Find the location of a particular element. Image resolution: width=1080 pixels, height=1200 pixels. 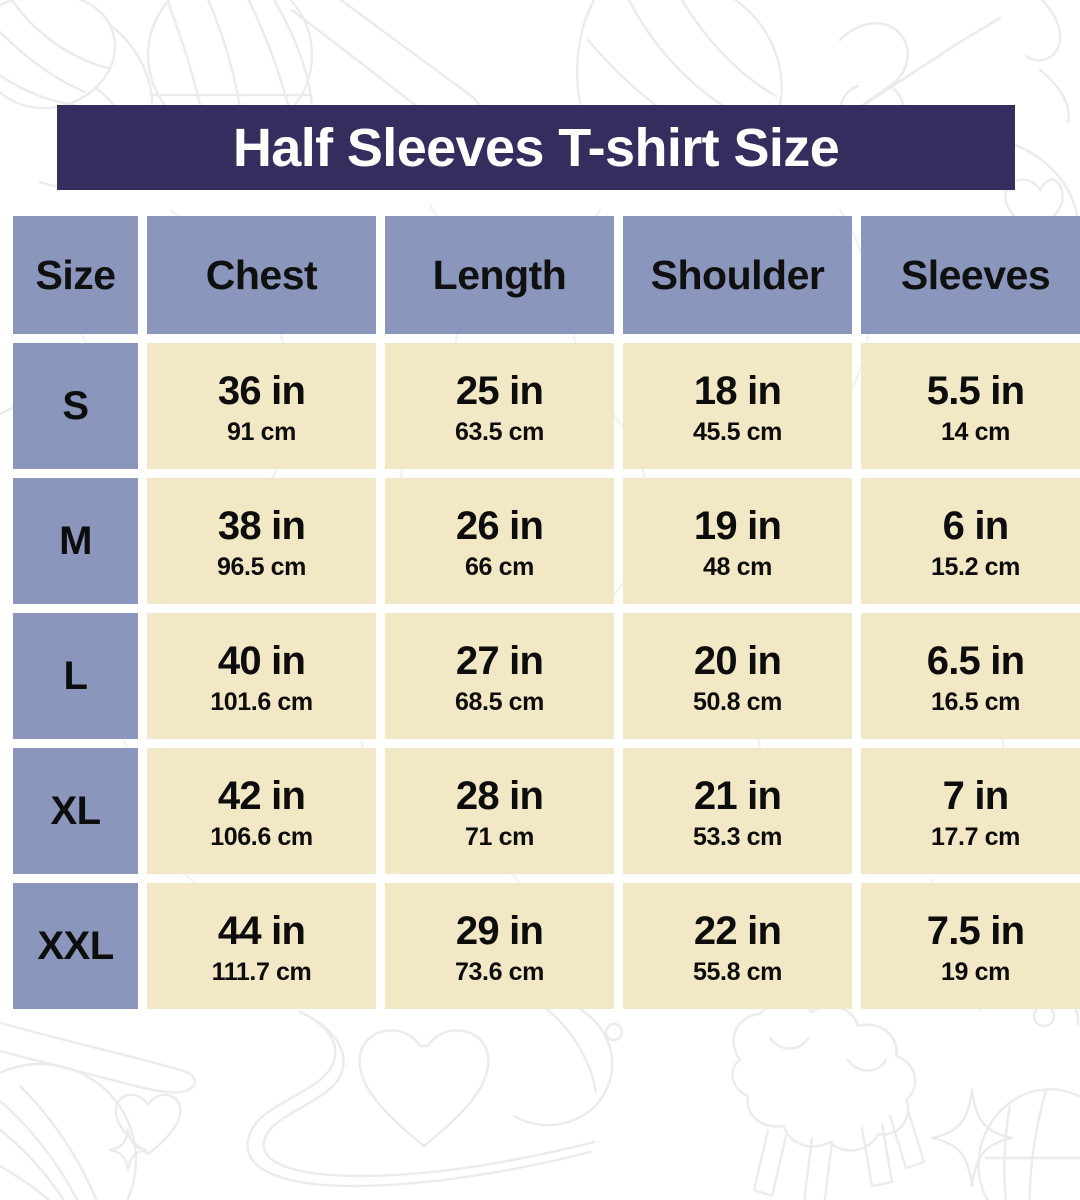

size-cell: L is located at coordinates (75, 676).